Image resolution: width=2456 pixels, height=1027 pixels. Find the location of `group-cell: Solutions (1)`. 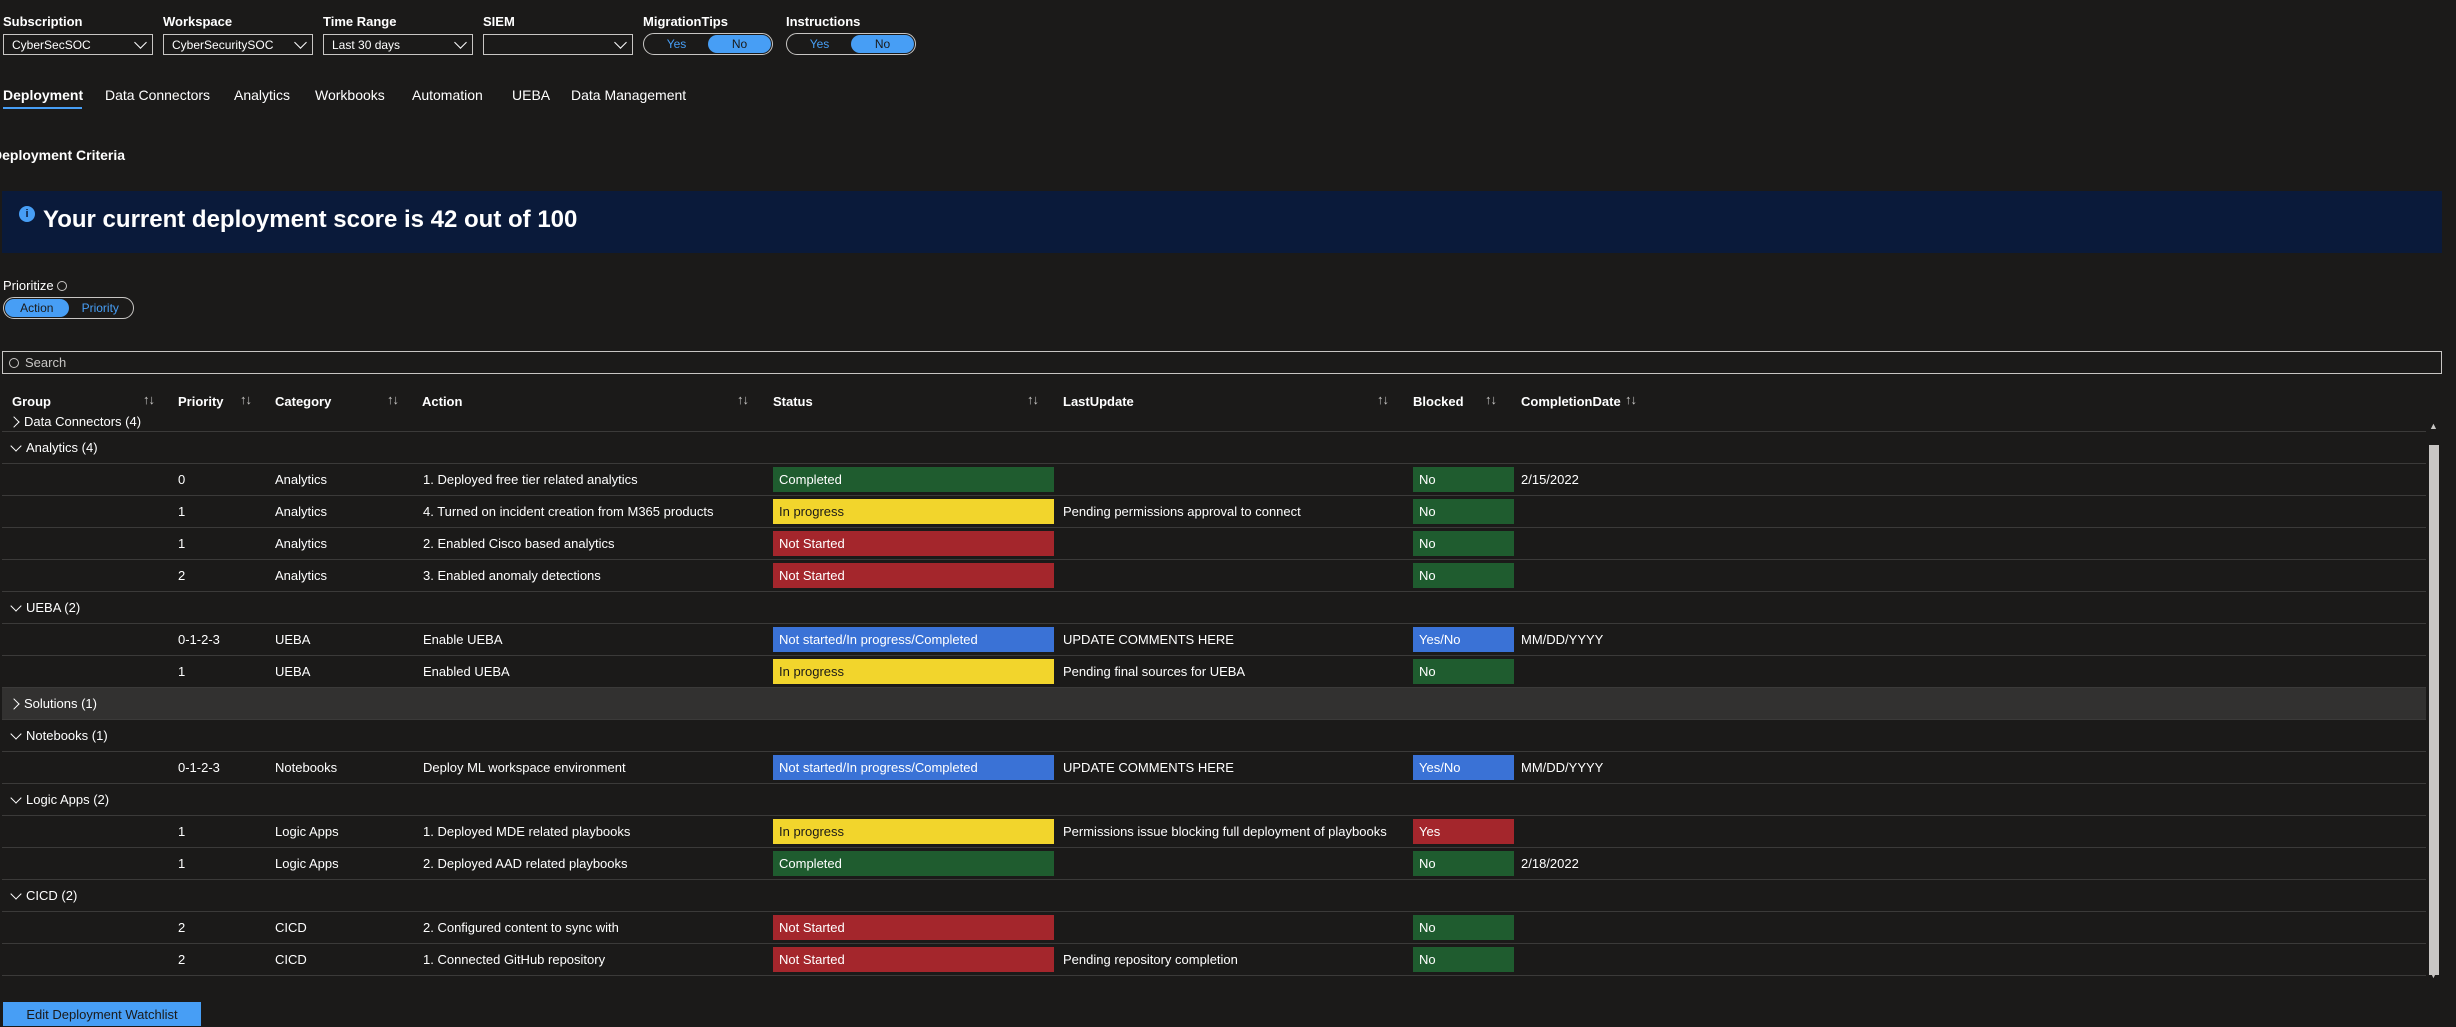

group-cell: Solutions (1) is located at coordinates (49, 703).